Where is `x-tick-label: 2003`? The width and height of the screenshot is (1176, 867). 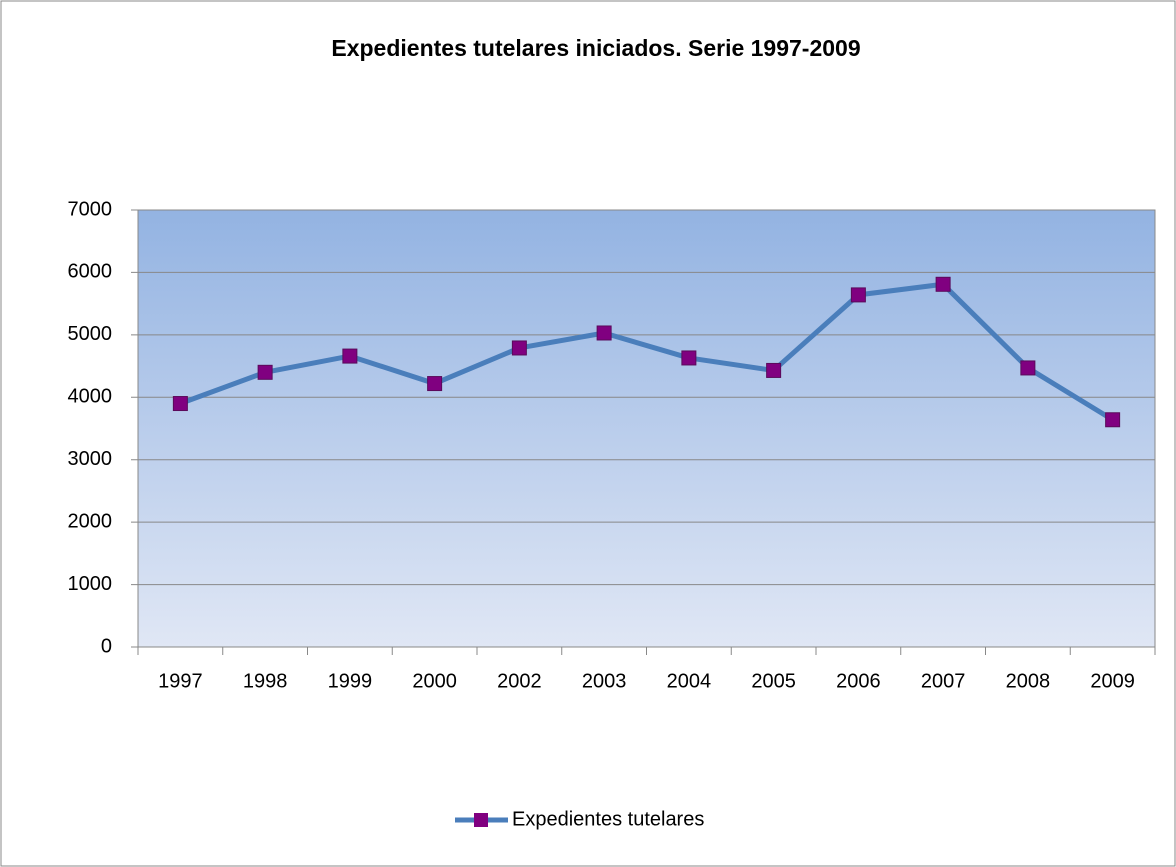 x-tick-label: 2003 is located at coordinates (604, 681).